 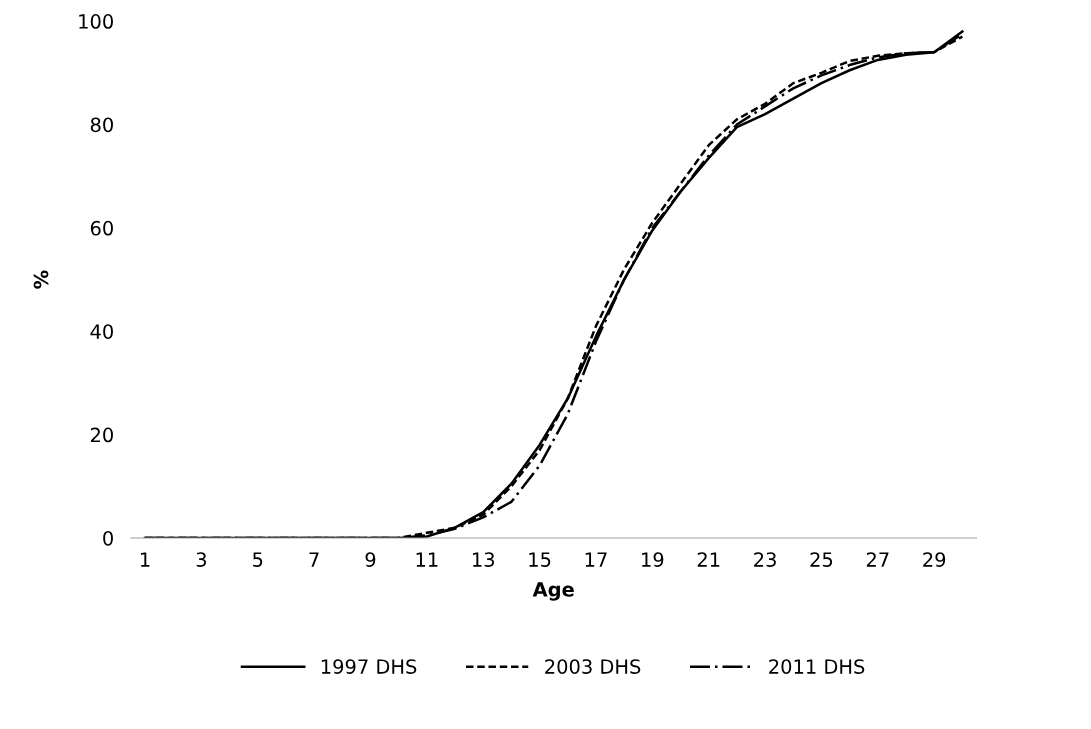 I want to click on y-tick-label: 100, so click(x=96, y=21).